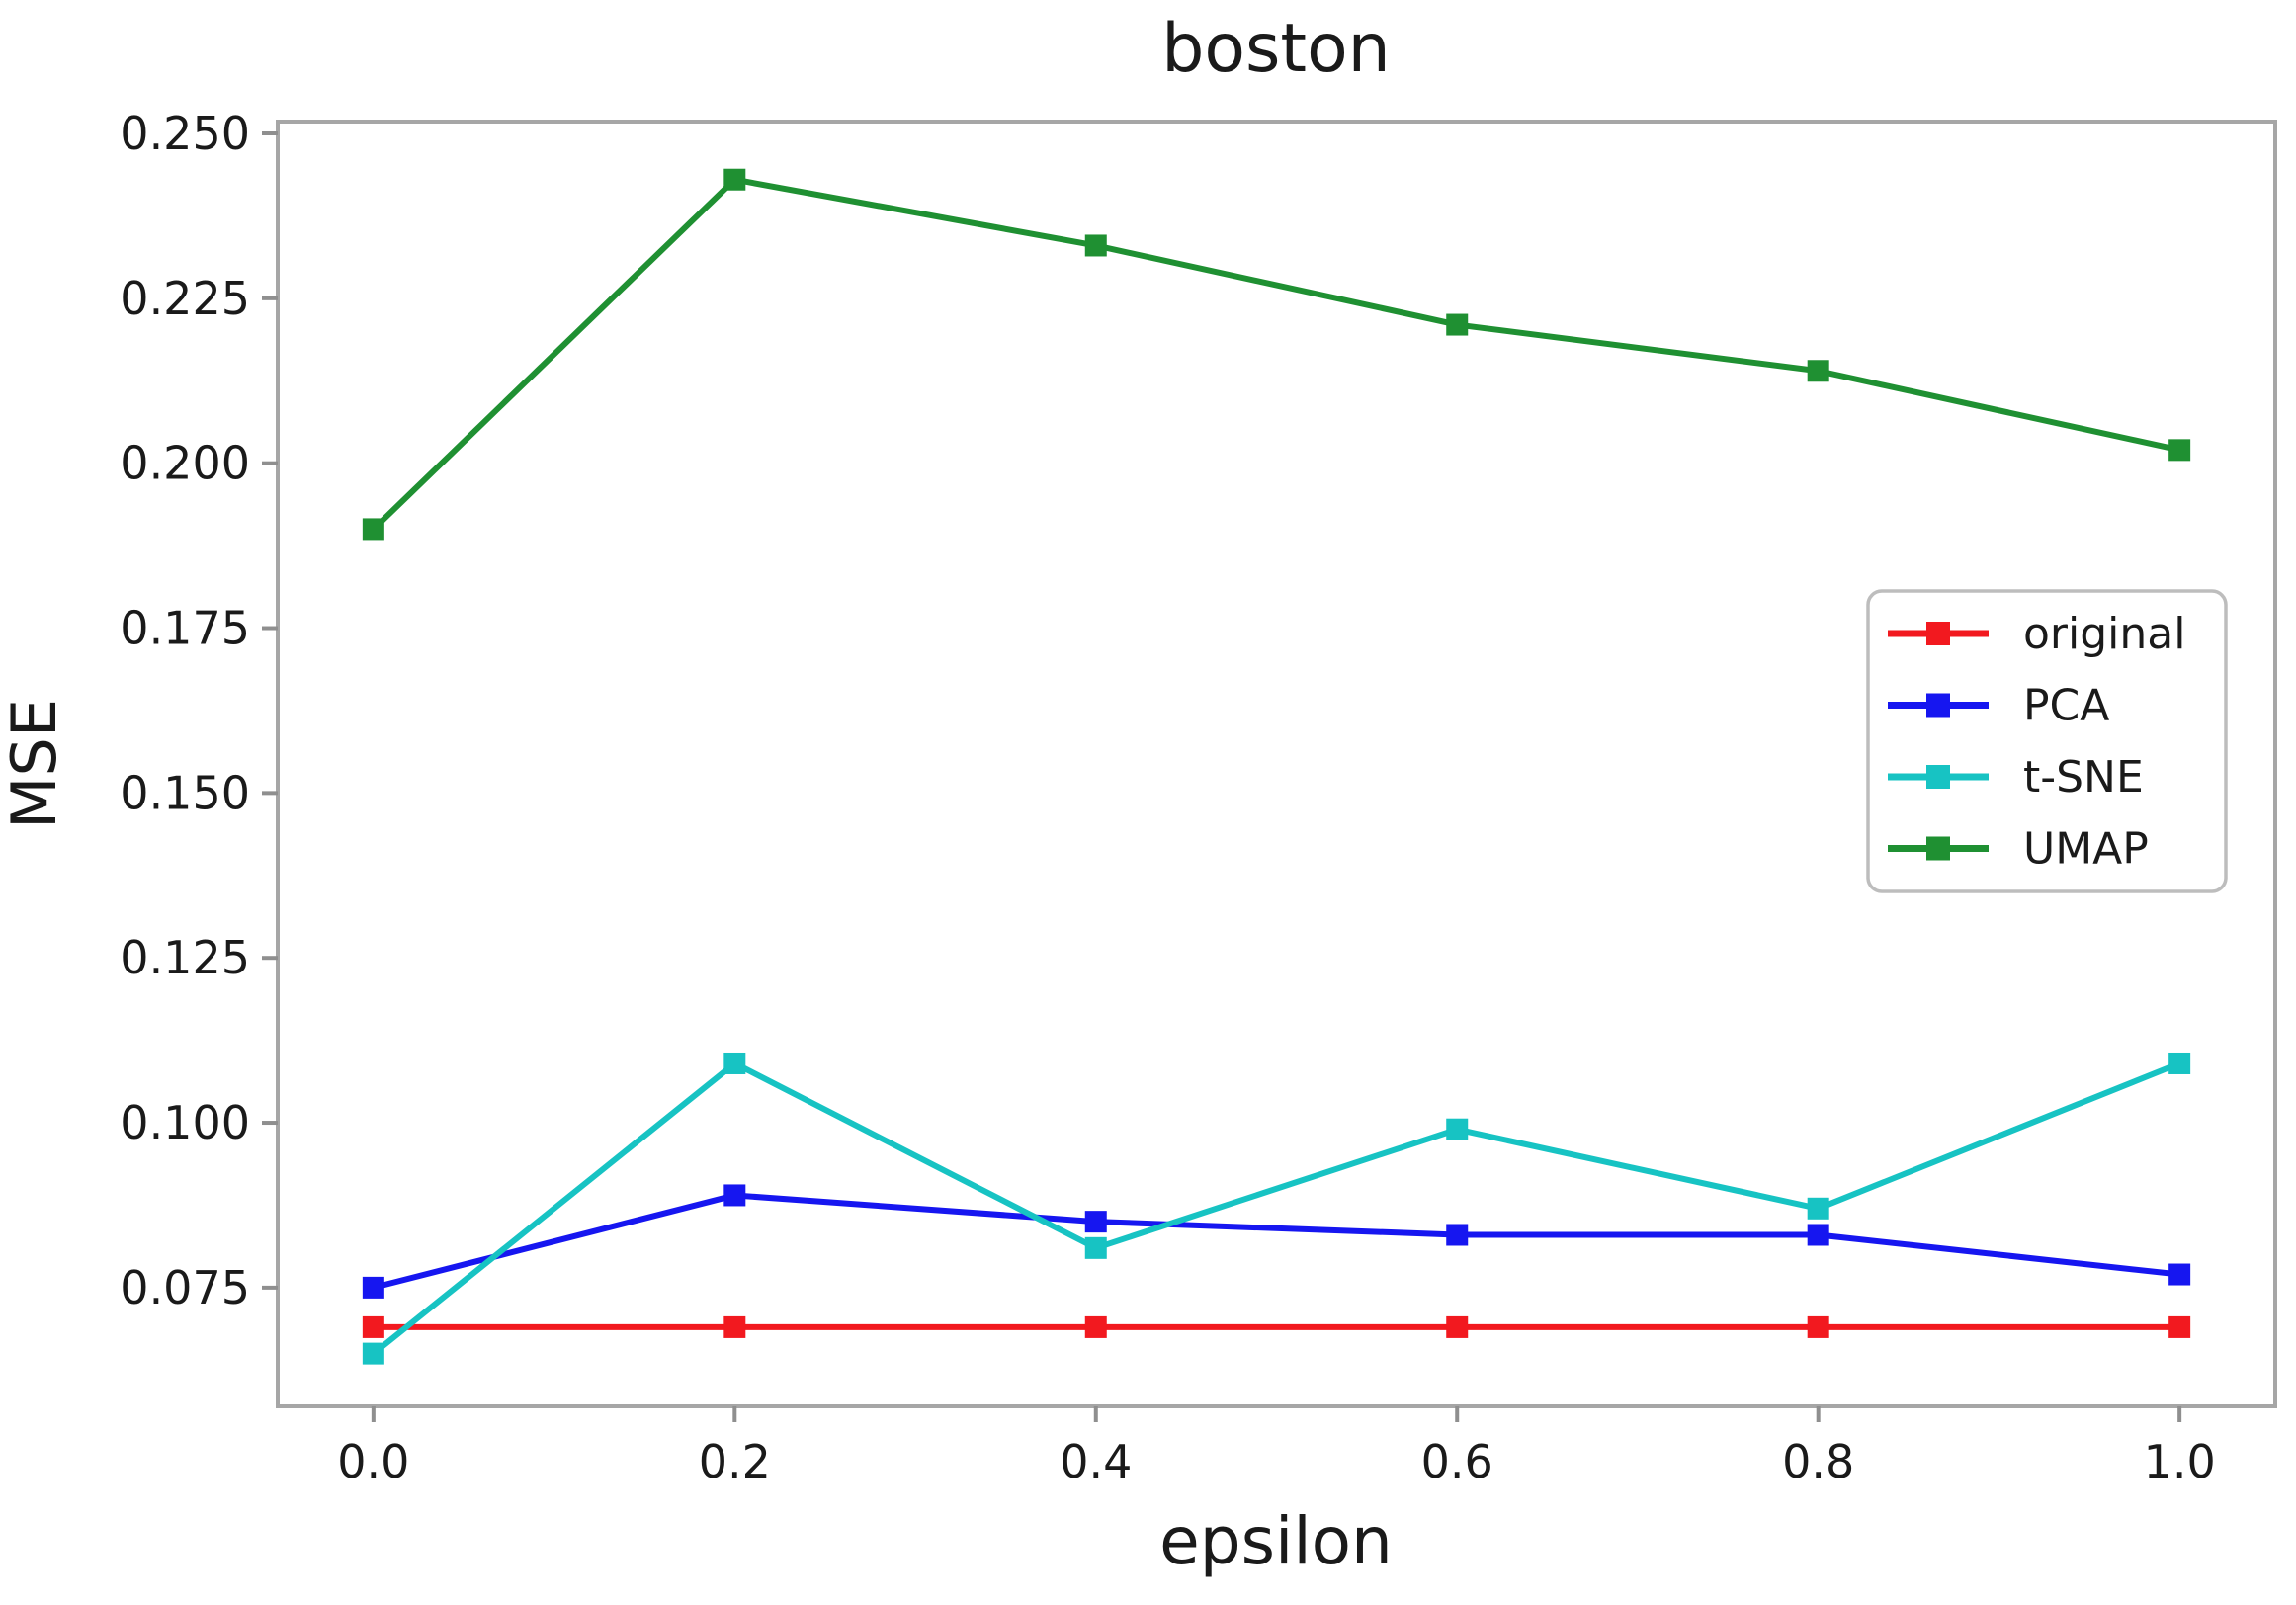 This screenshot has height=1605, width=2296. Describe the element at coordinates (185, 1287) in the screenshot. I see `y-tick-label: 0.075` at that location.